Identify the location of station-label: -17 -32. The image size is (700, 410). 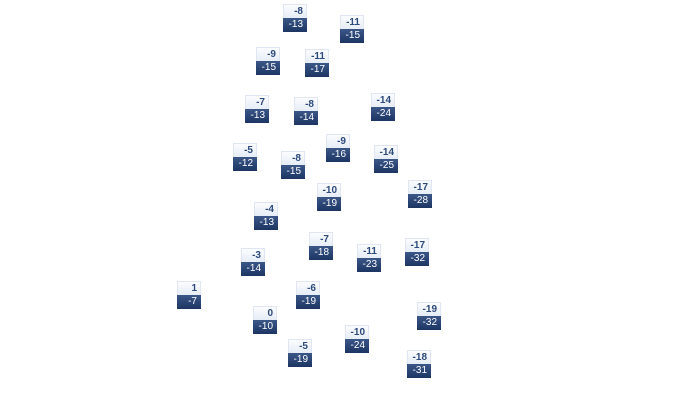
(417, 252).